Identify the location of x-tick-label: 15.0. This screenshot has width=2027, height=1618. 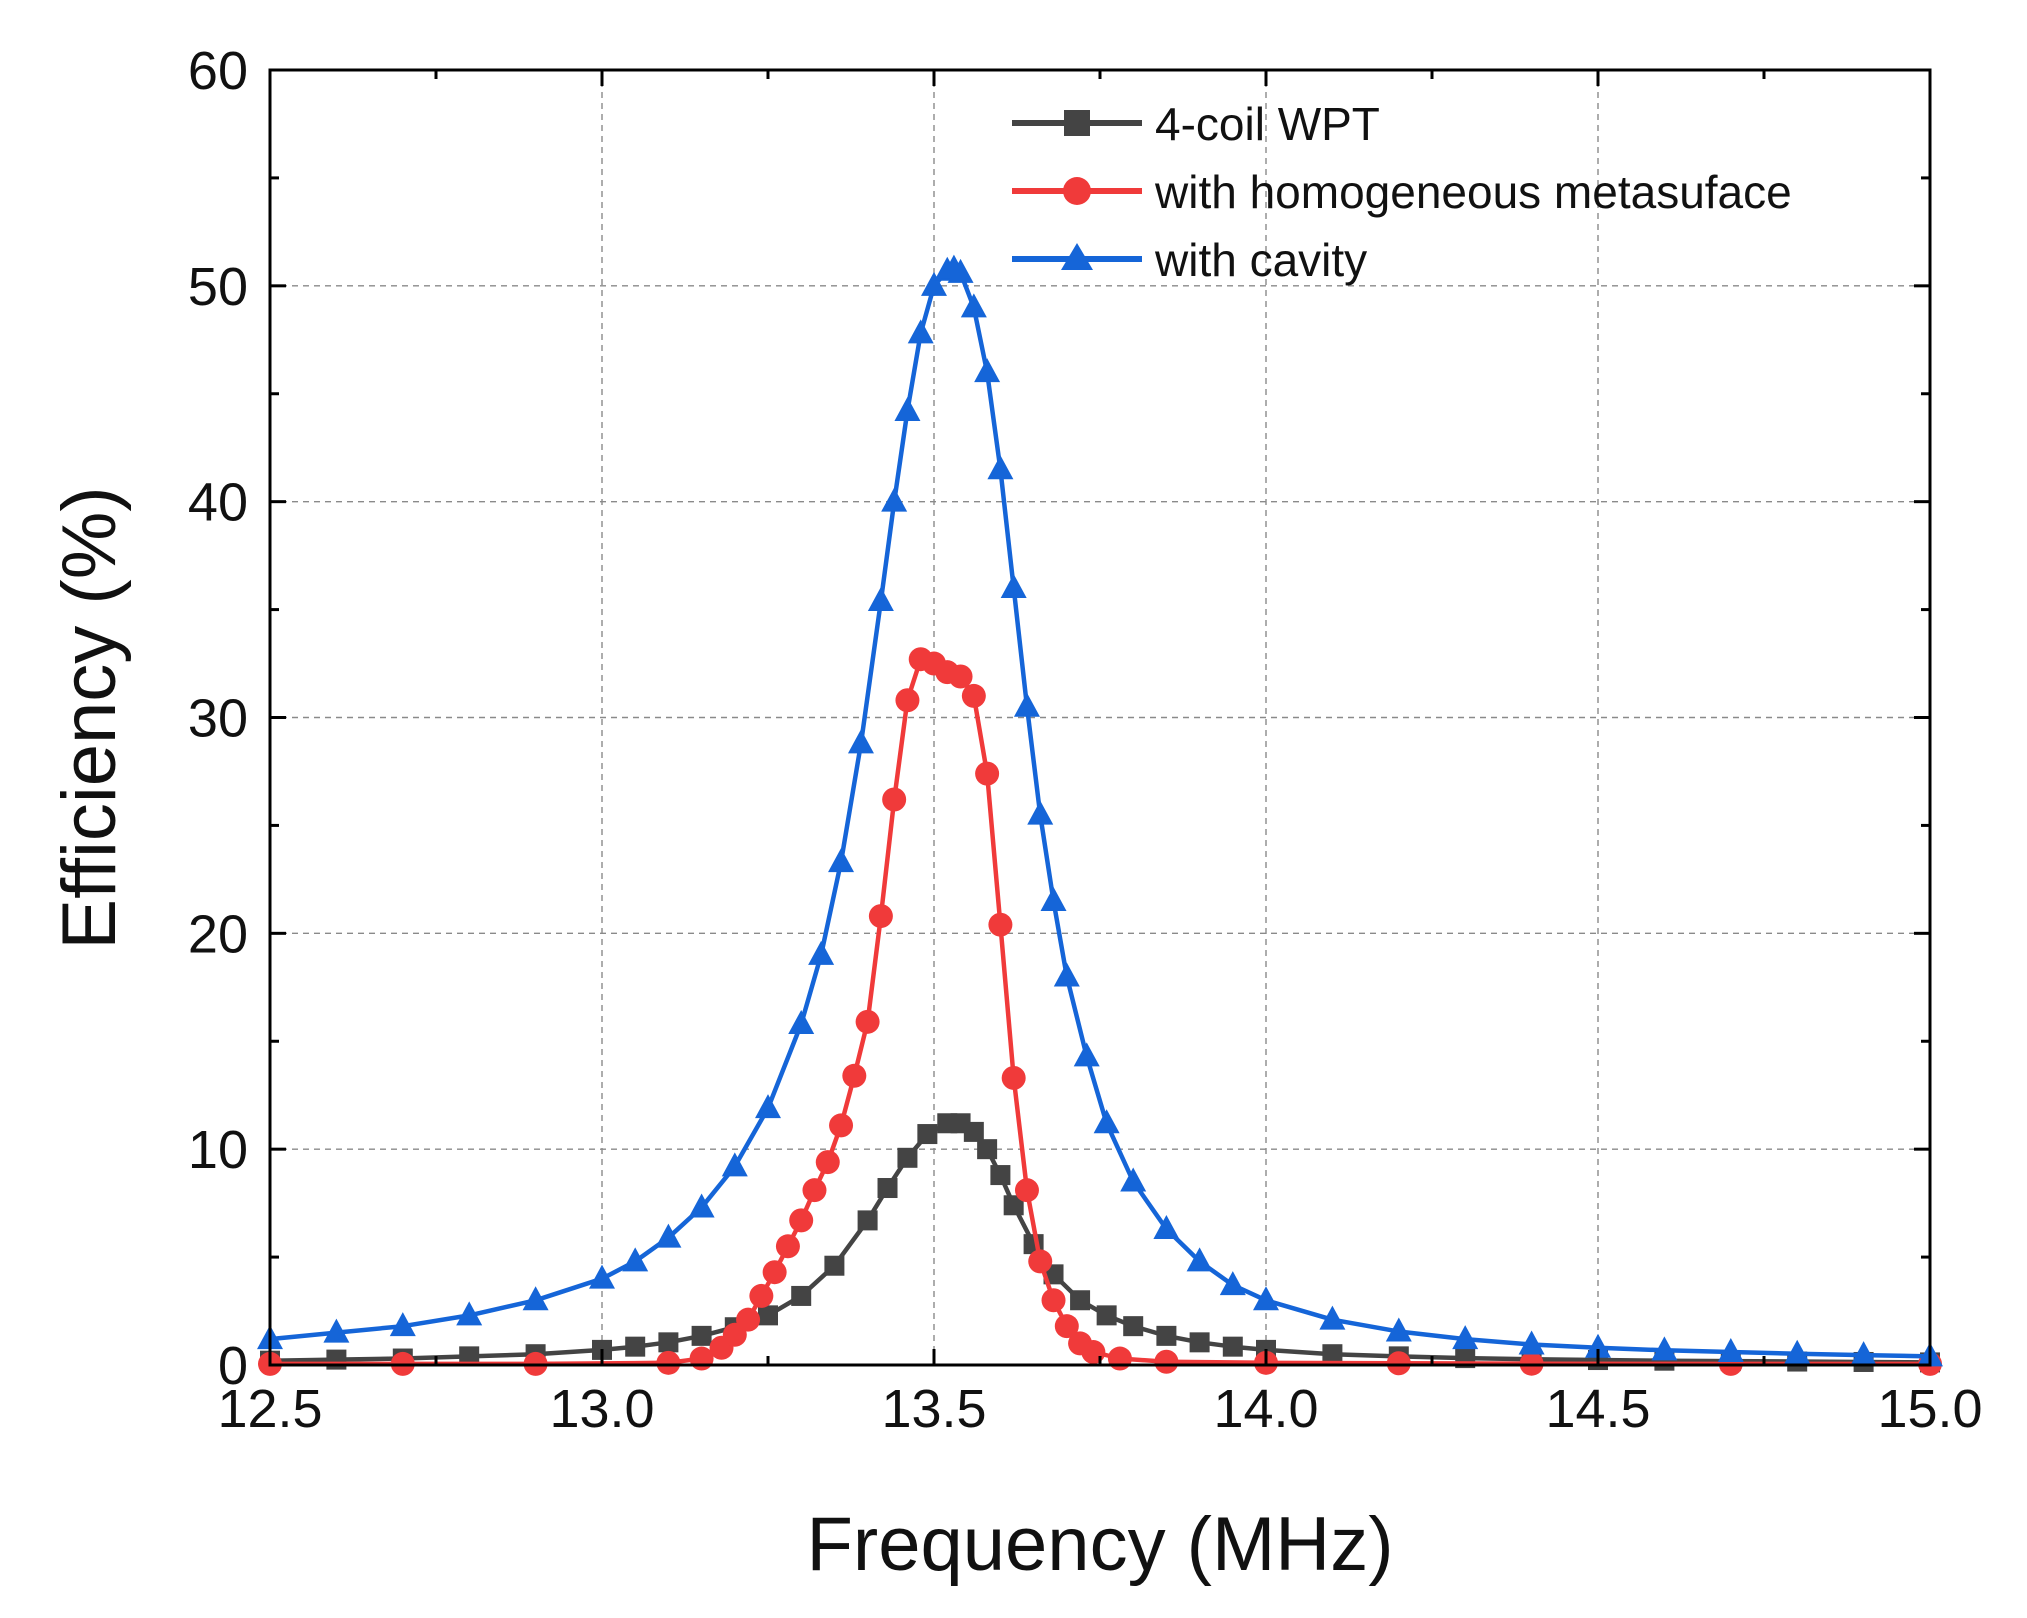
(1929, 1409).